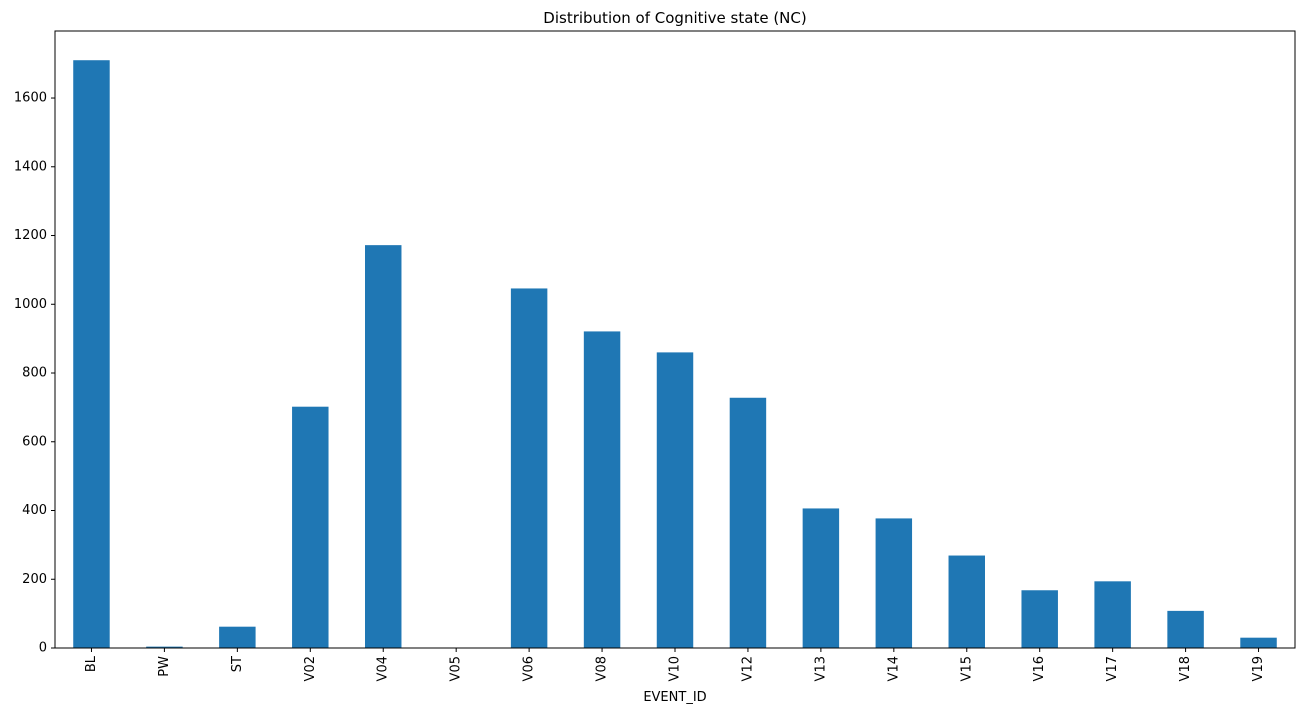 The image size is (1304, 714). Describe the element at coordinates (310, 668) in the screenshot. I see `x-tick-label: V02` at that location.